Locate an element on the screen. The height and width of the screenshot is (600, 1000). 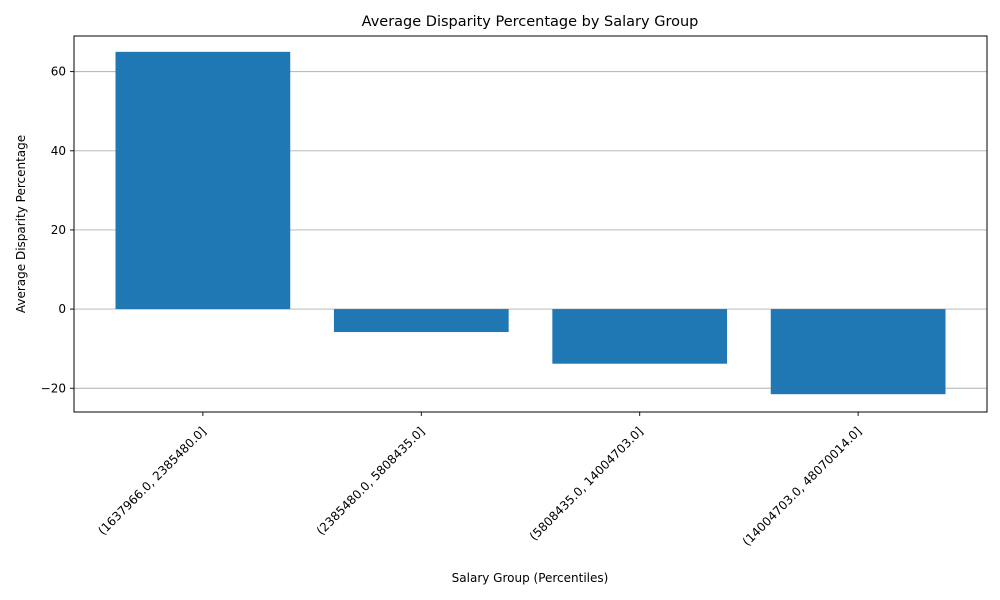
y-tick-label: 20 is located at coordinates (58, 230).